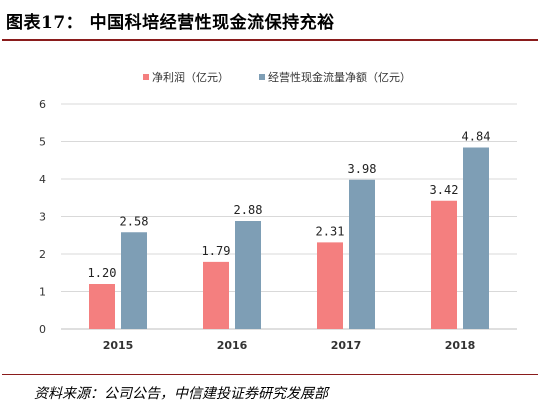 This screenshot has height=419, width=543. Describe the element at coordinates (42, 254) in the screenshot. I see `y-tick-label: 2` at that location.